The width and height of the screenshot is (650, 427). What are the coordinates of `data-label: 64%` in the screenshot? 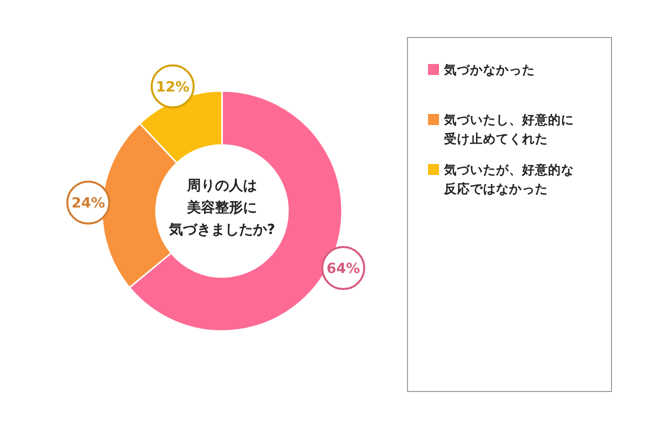 It's located at (343, 269).